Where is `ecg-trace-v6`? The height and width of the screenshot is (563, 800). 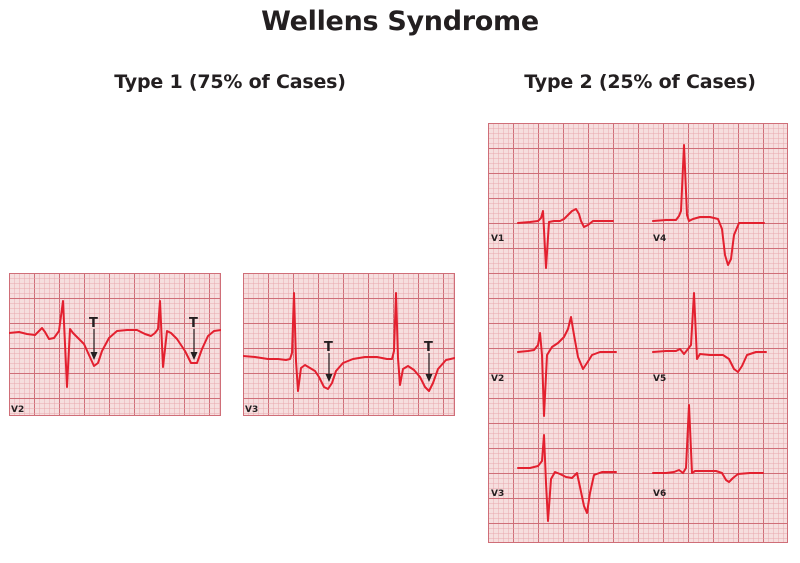 ecg-trace-v6 is located at coordinates (708, 443).